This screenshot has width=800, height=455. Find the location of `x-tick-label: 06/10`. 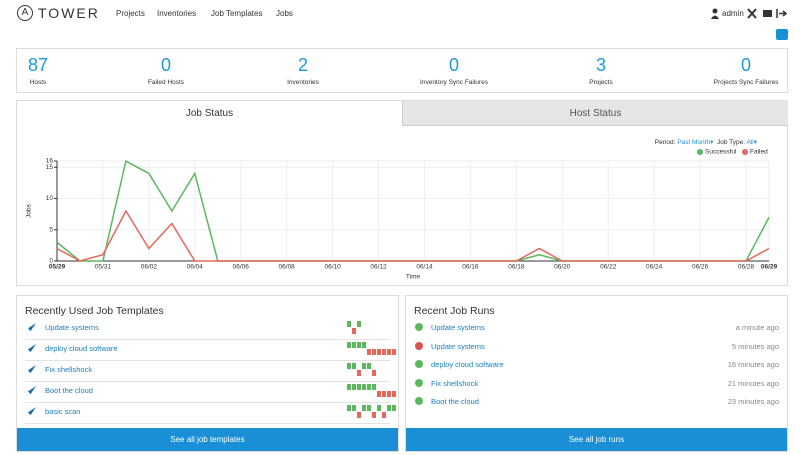

x-tick-label: 06/10 is located at coordinates (332, 267).